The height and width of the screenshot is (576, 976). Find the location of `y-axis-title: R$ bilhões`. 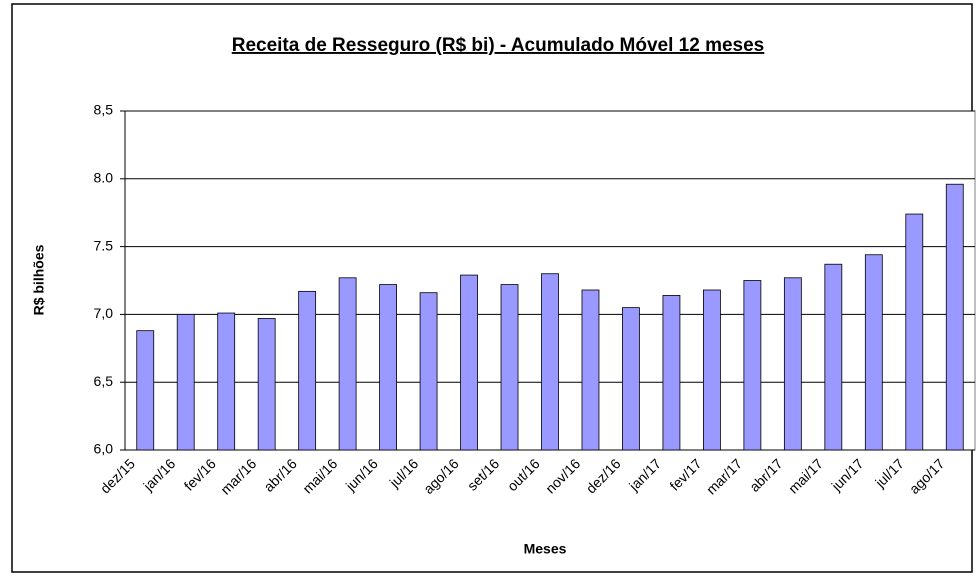

y-axis-title: R$ bilhões is located at coordinates (39, 279).